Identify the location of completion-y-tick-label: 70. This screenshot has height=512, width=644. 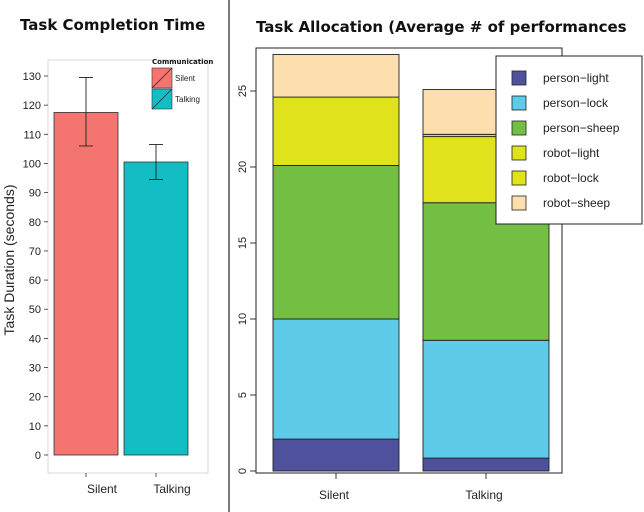
(35, 252).